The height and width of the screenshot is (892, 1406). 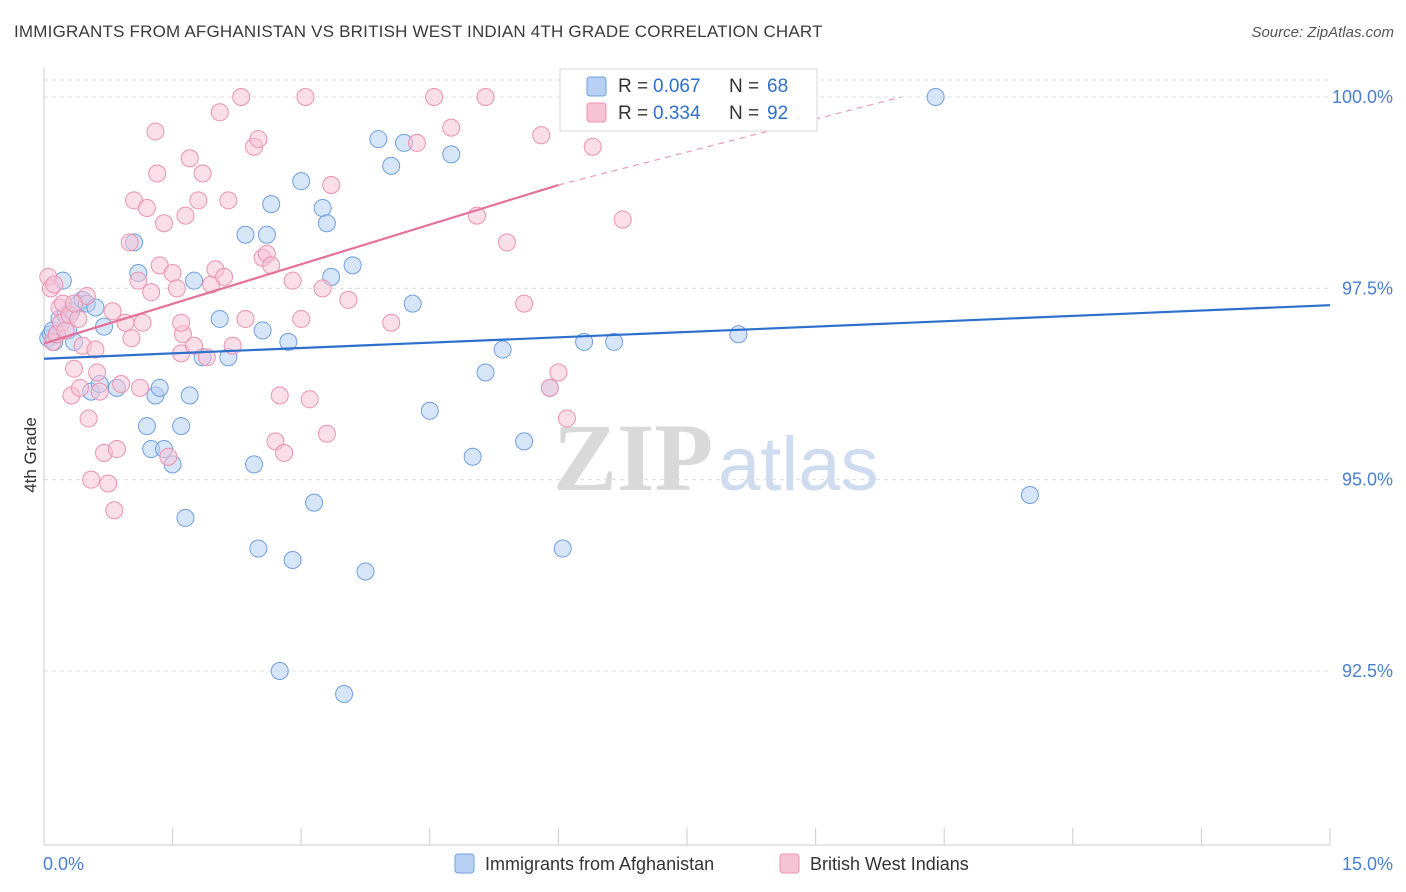 What do you see at coordinates (301, 264) in the screenshot?
I see `trend-line-british-west-indian` at bounding box center [301, 264].